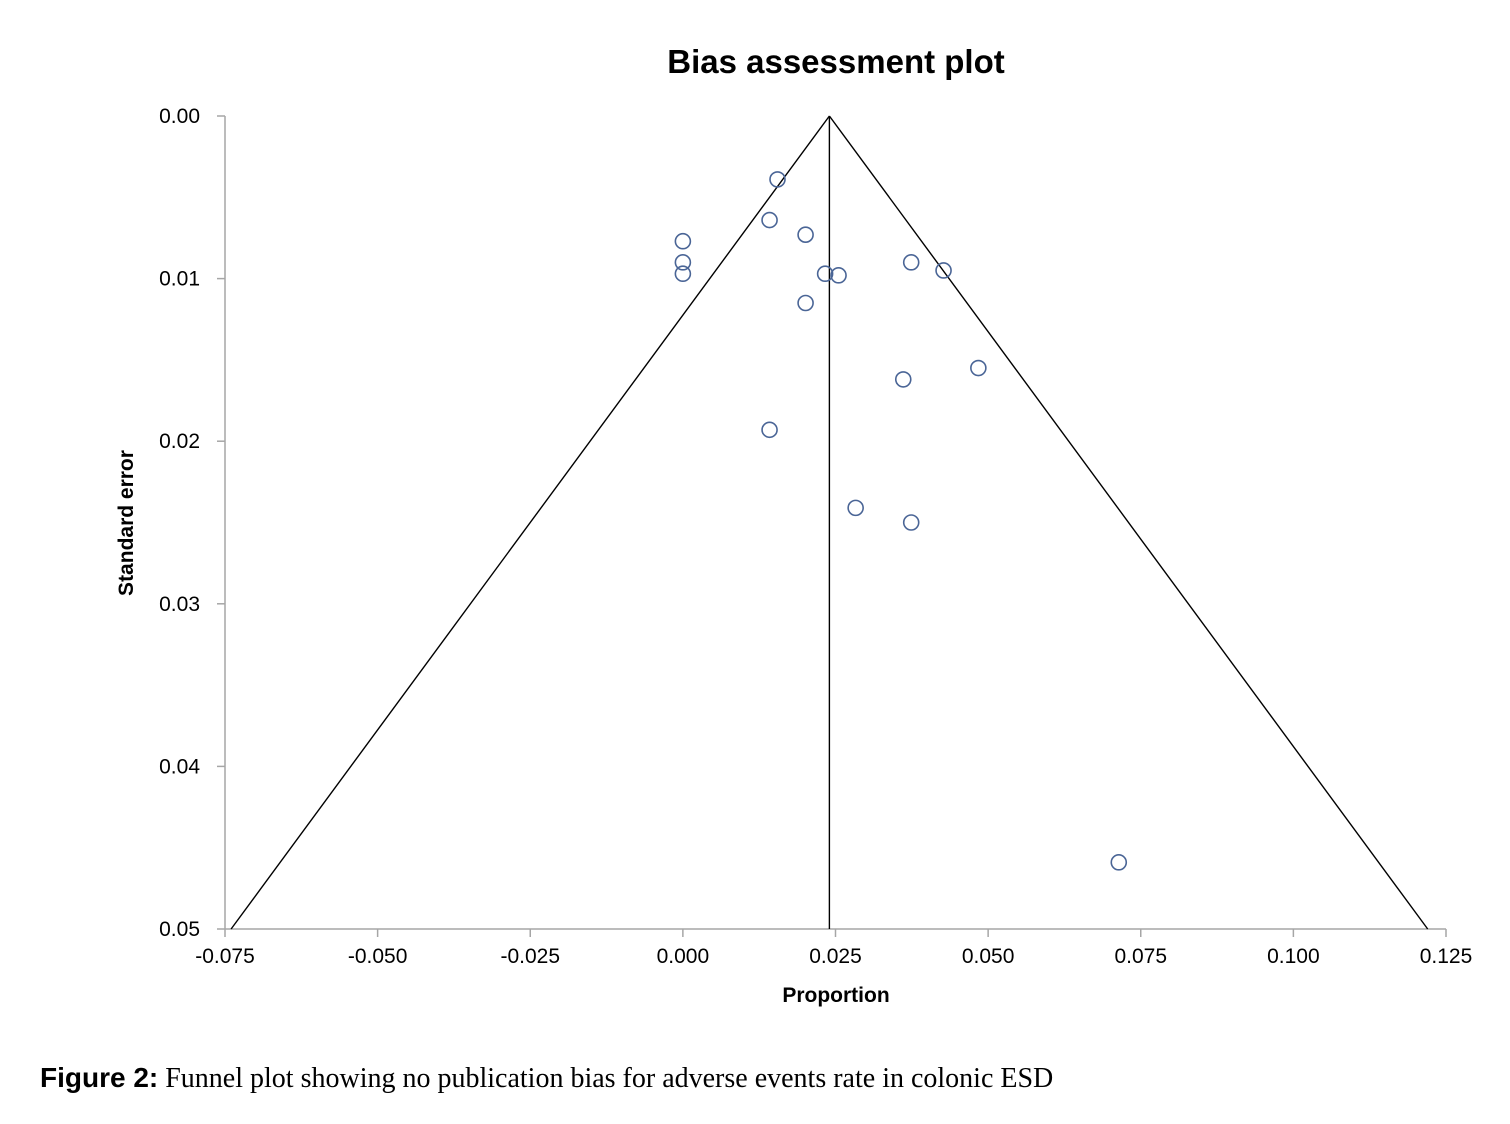 This screenshot has width=1510, height=1124. What do you see at coordinates (99, 1077) in the screenshot?
I see `caption-label: Figure 2:` at bounding box center [99, 1077].